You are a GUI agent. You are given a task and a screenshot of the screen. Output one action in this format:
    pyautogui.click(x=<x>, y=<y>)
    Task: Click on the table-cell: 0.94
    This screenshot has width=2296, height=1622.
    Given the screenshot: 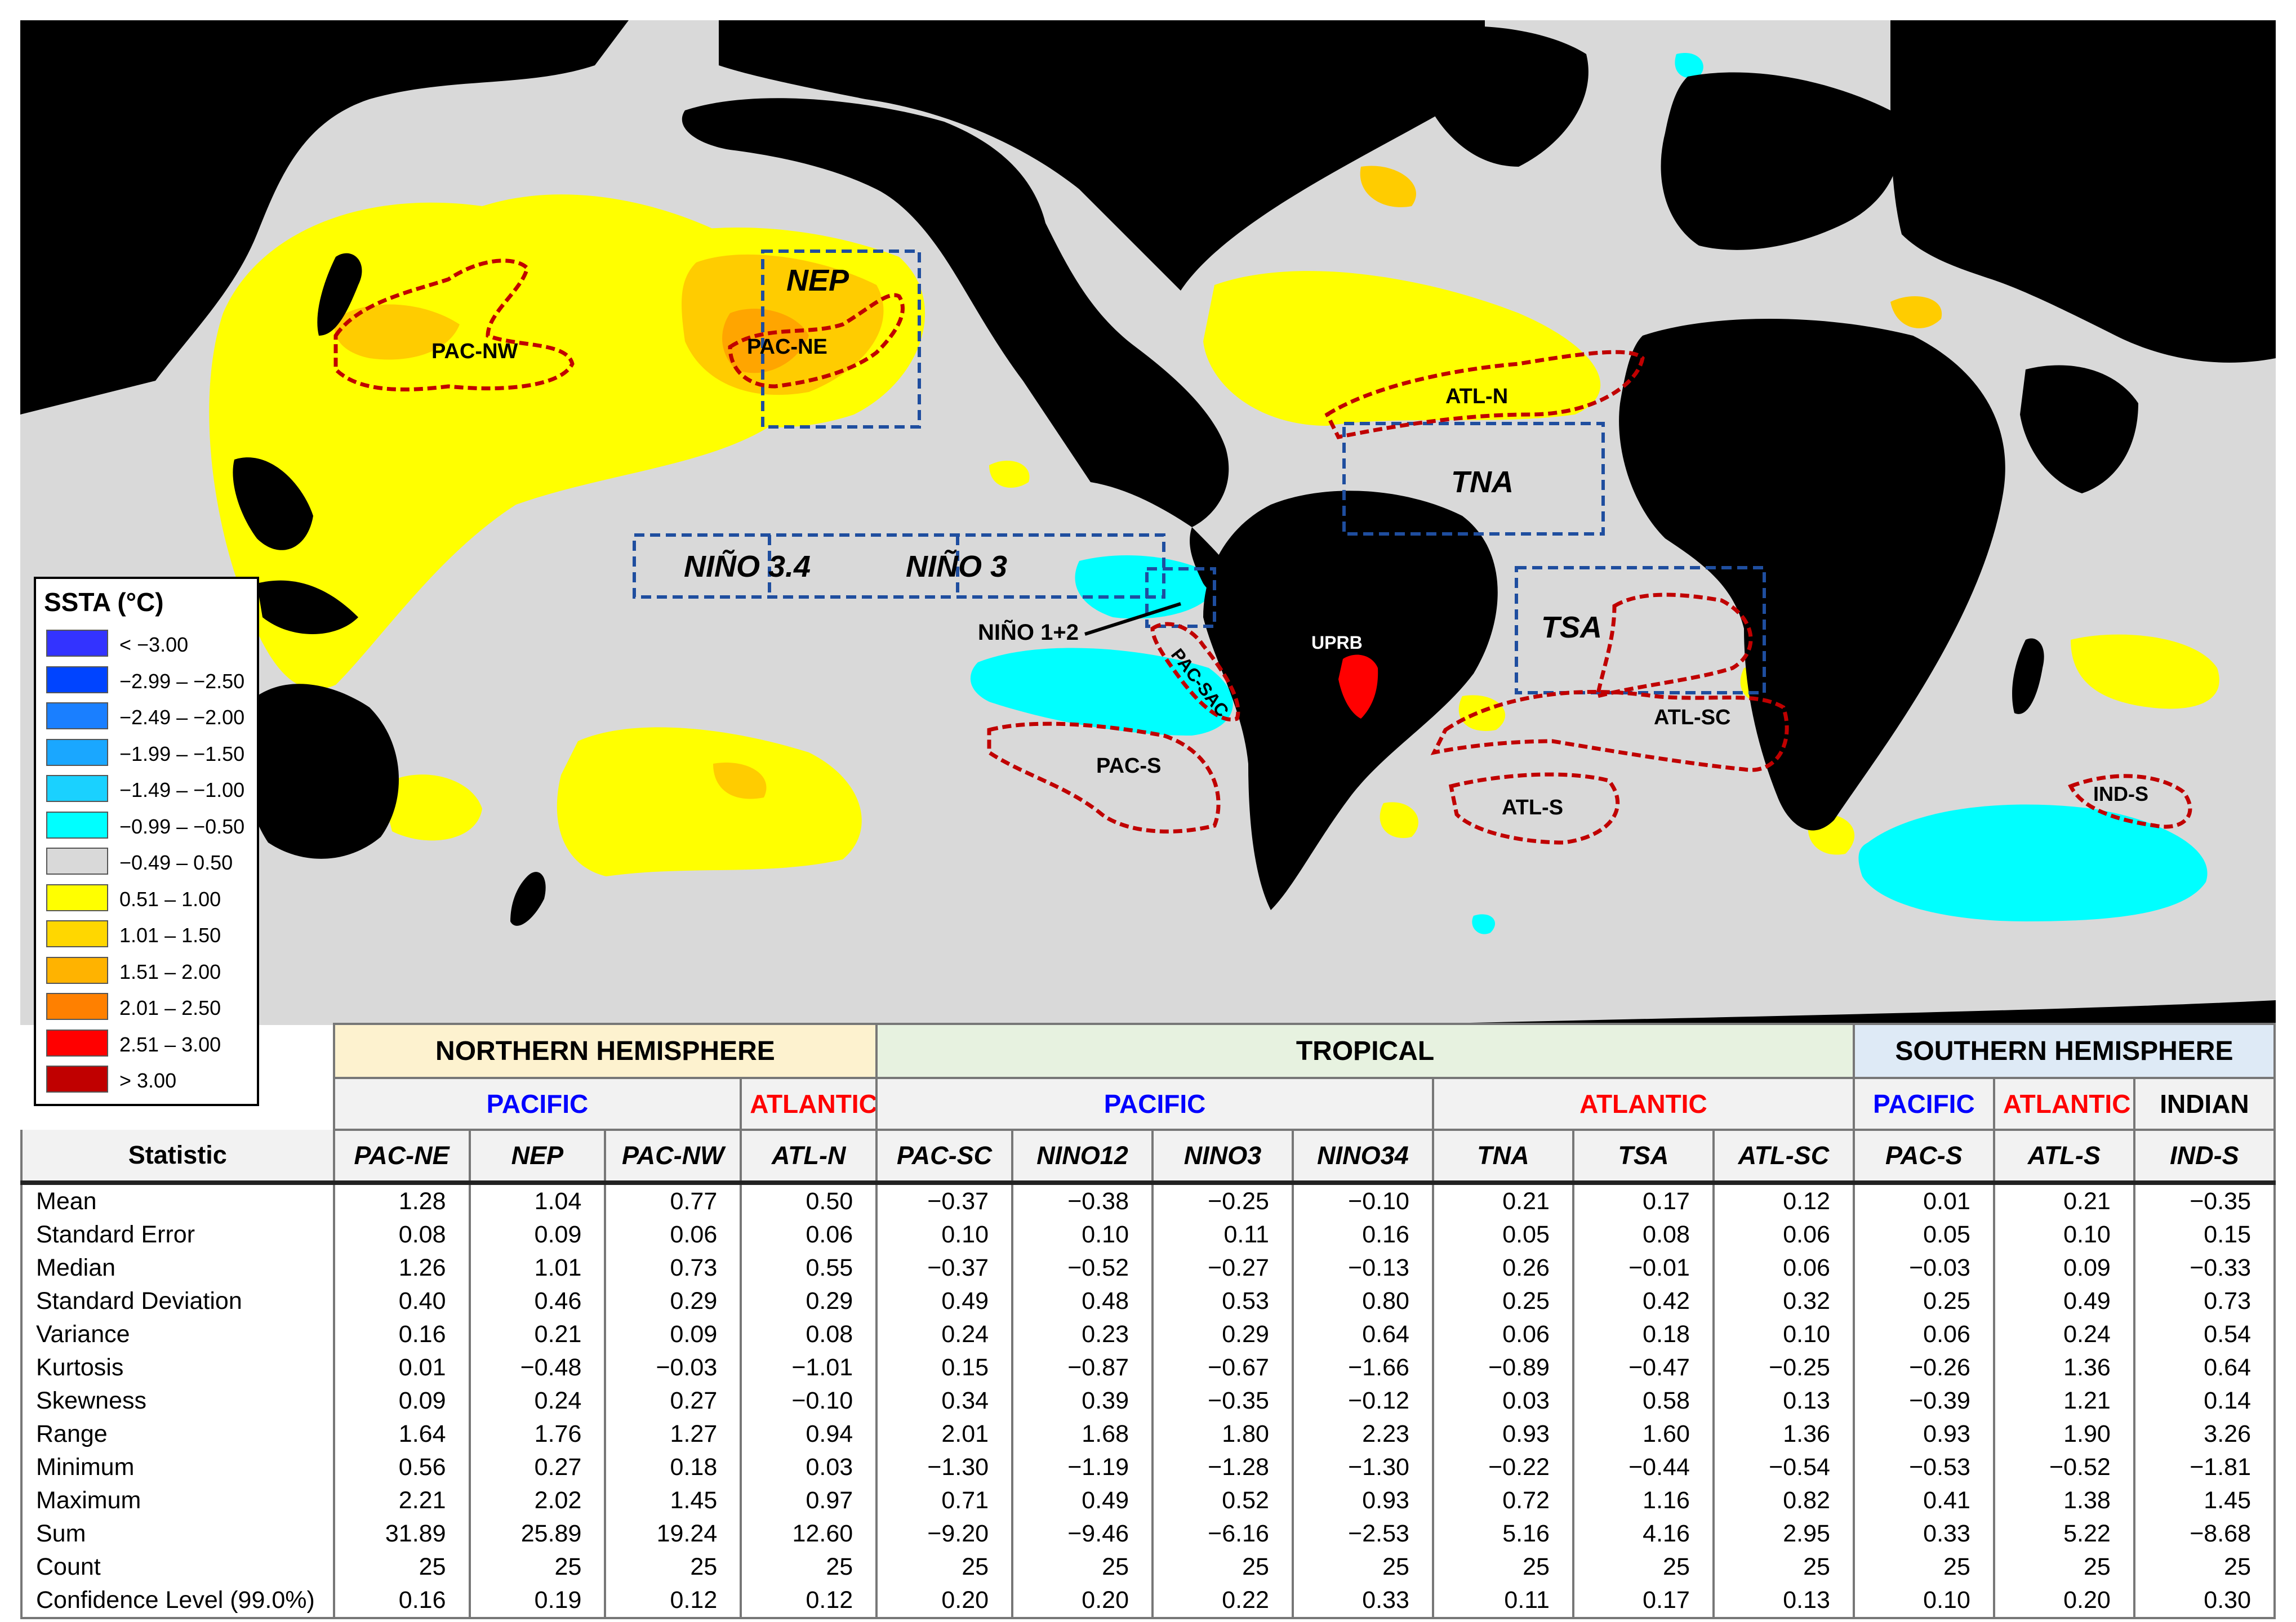 What is the action you would take?
    pyautogui.click(x=809, y=1434)
    